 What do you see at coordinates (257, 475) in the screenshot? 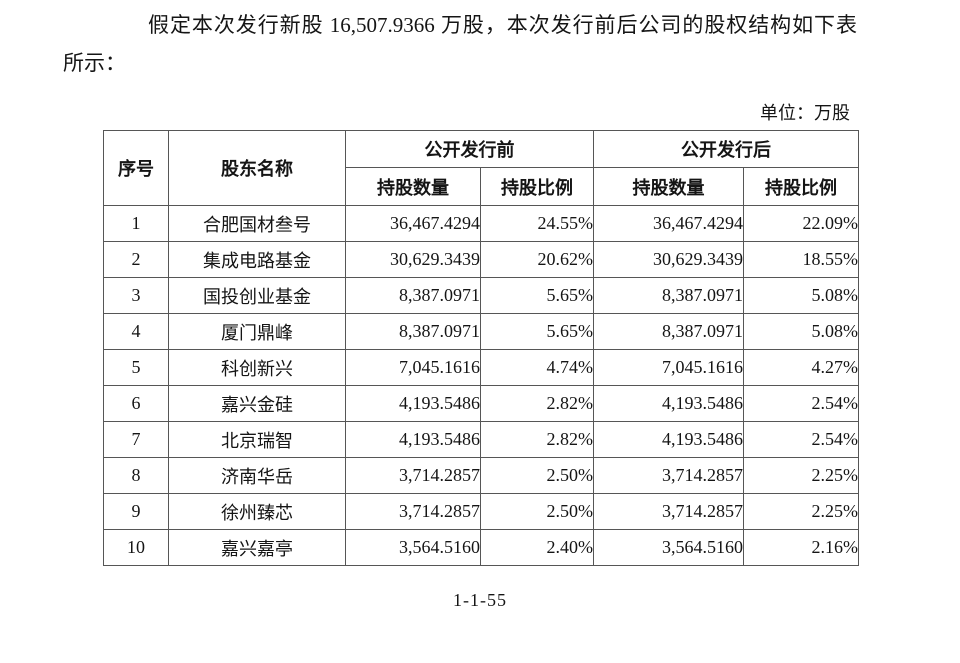
I see `cell-shareholder-name: 济南华岳` at bounding box center [257, 475].